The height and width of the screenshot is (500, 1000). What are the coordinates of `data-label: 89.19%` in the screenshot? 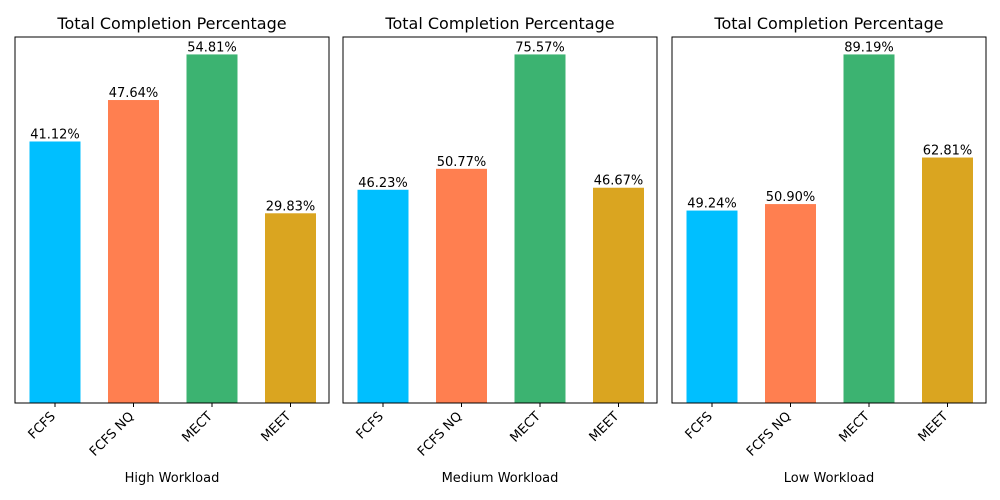 It's located at (869, 47).